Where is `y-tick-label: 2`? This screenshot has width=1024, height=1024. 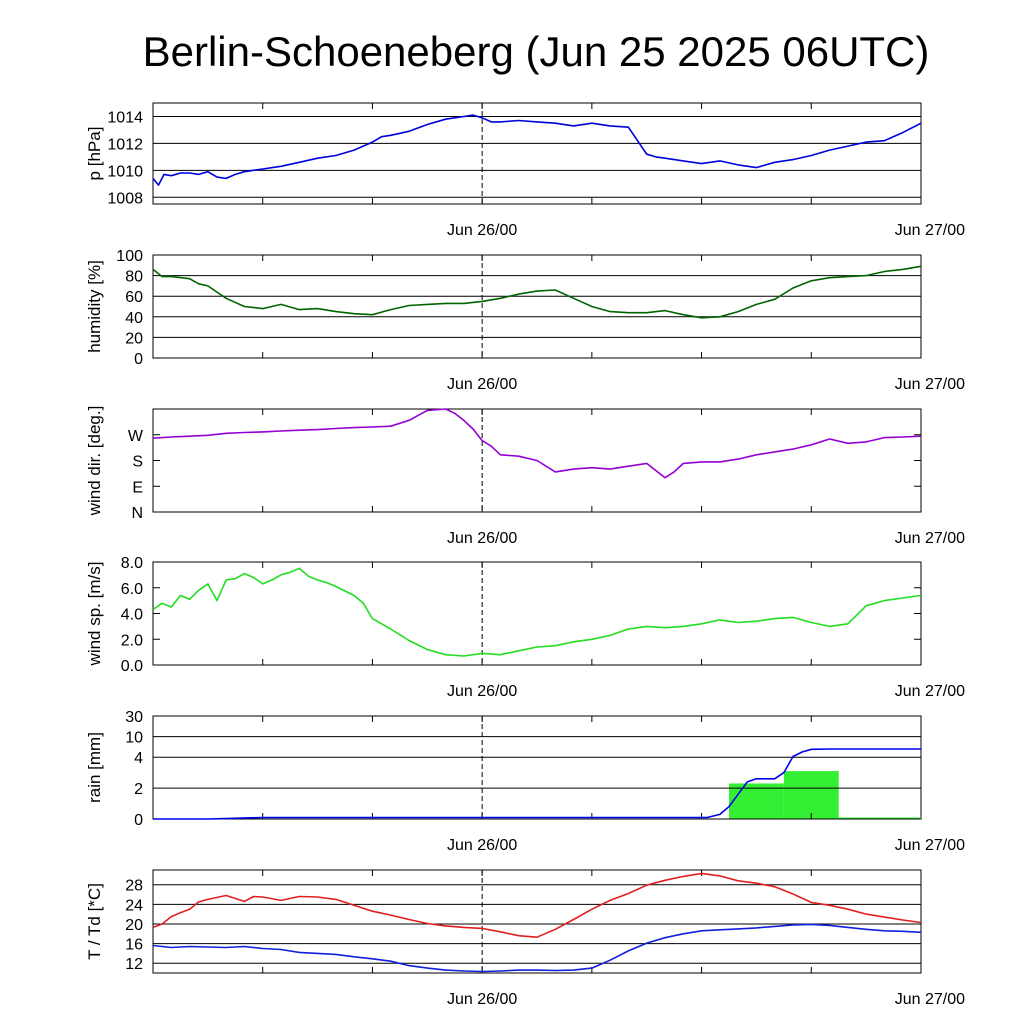 y-tick-label: 2 is located at coordinates (138, 789).